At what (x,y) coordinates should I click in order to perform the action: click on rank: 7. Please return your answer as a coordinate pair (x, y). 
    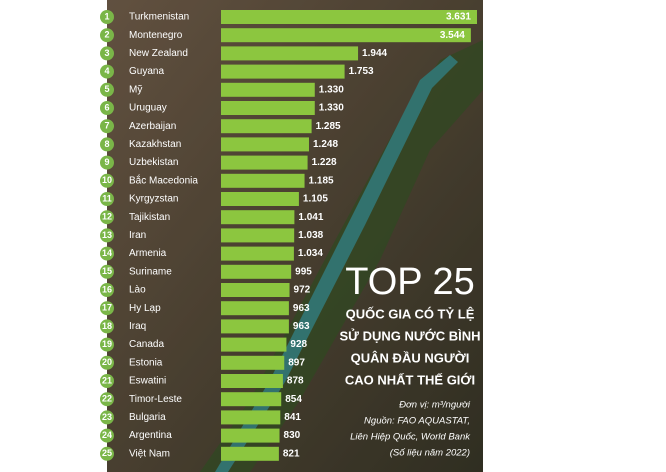
    Looking at the image, I should click on (106, 126).